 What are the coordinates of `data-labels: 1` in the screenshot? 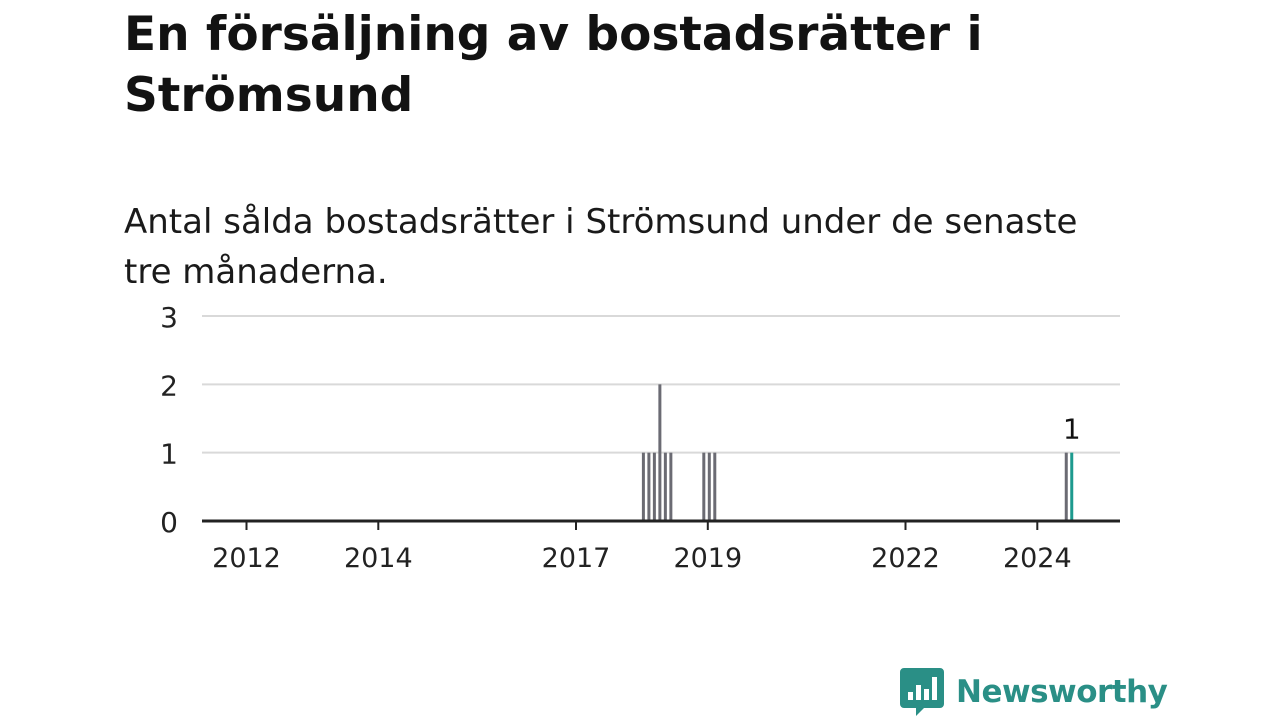 It's located at (1072, 429).